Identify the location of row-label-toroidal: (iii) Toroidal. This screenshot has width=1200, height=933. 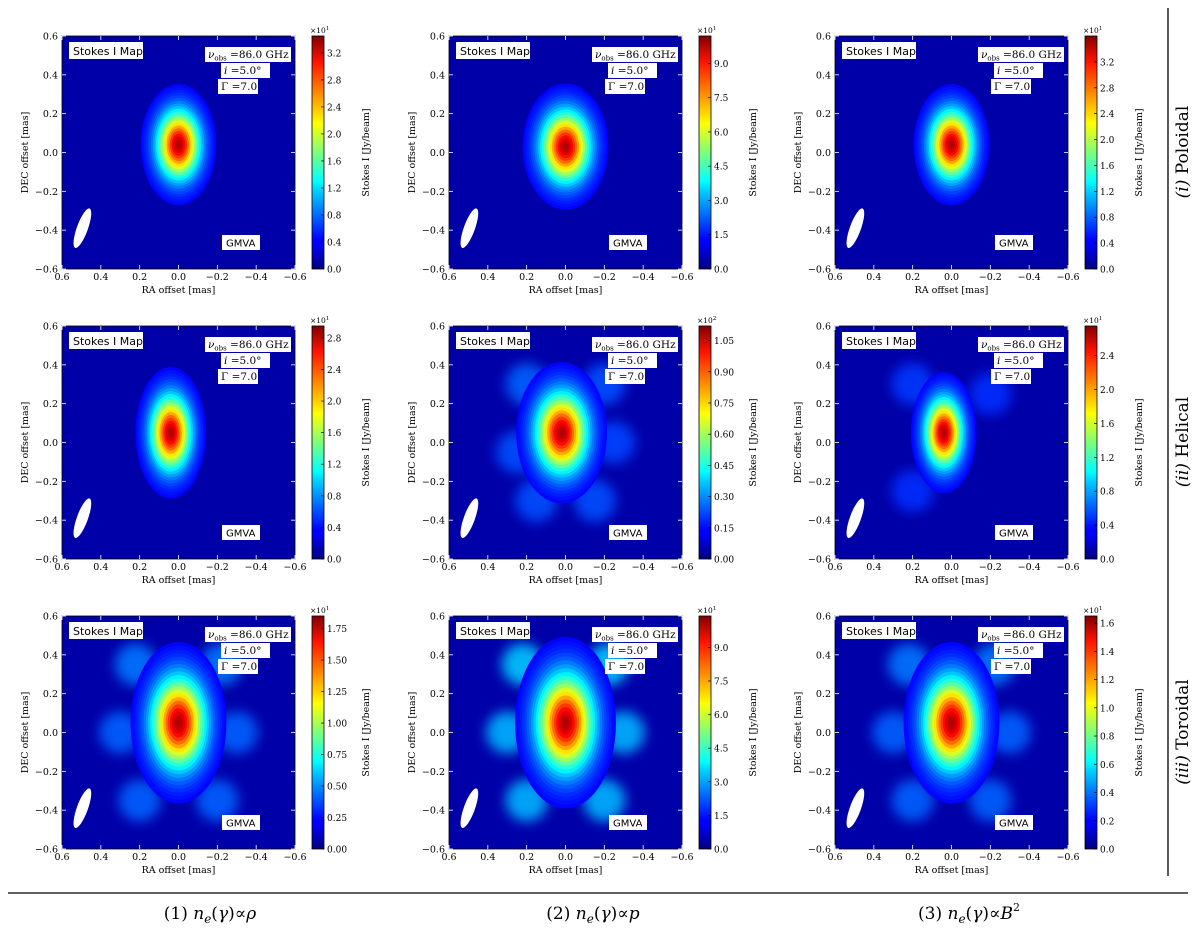
(1183, 732).